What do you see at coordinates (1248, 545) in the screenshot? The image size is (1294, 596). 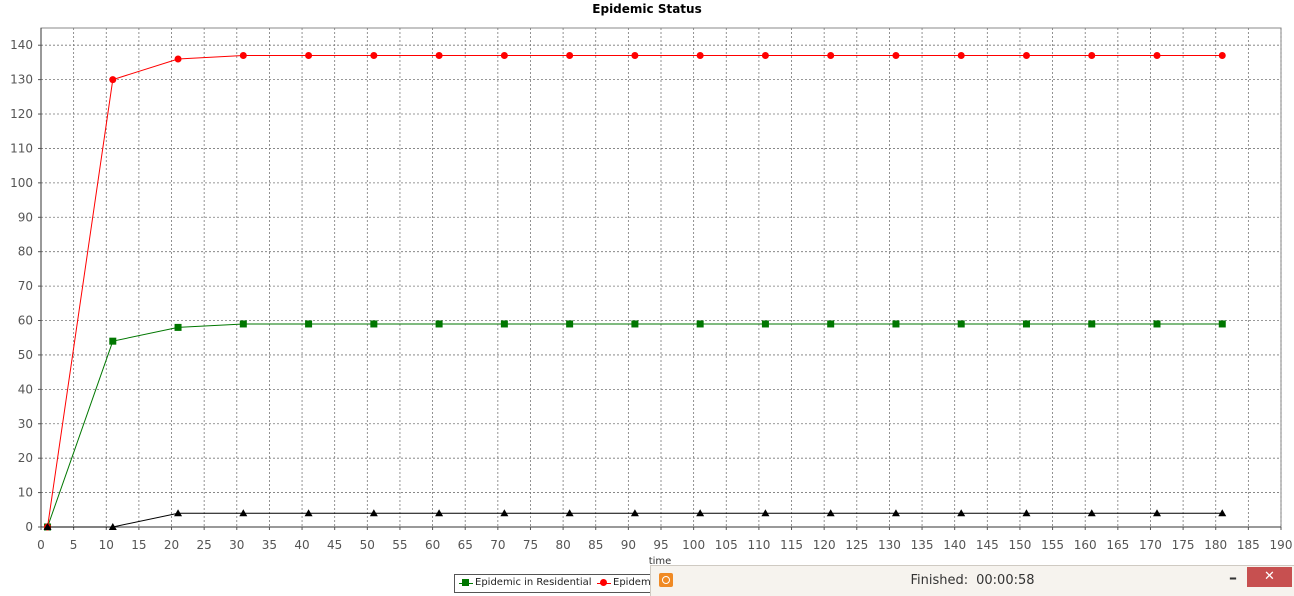 I see `x-tick-label: 185` at bounding box center [1248, 545].